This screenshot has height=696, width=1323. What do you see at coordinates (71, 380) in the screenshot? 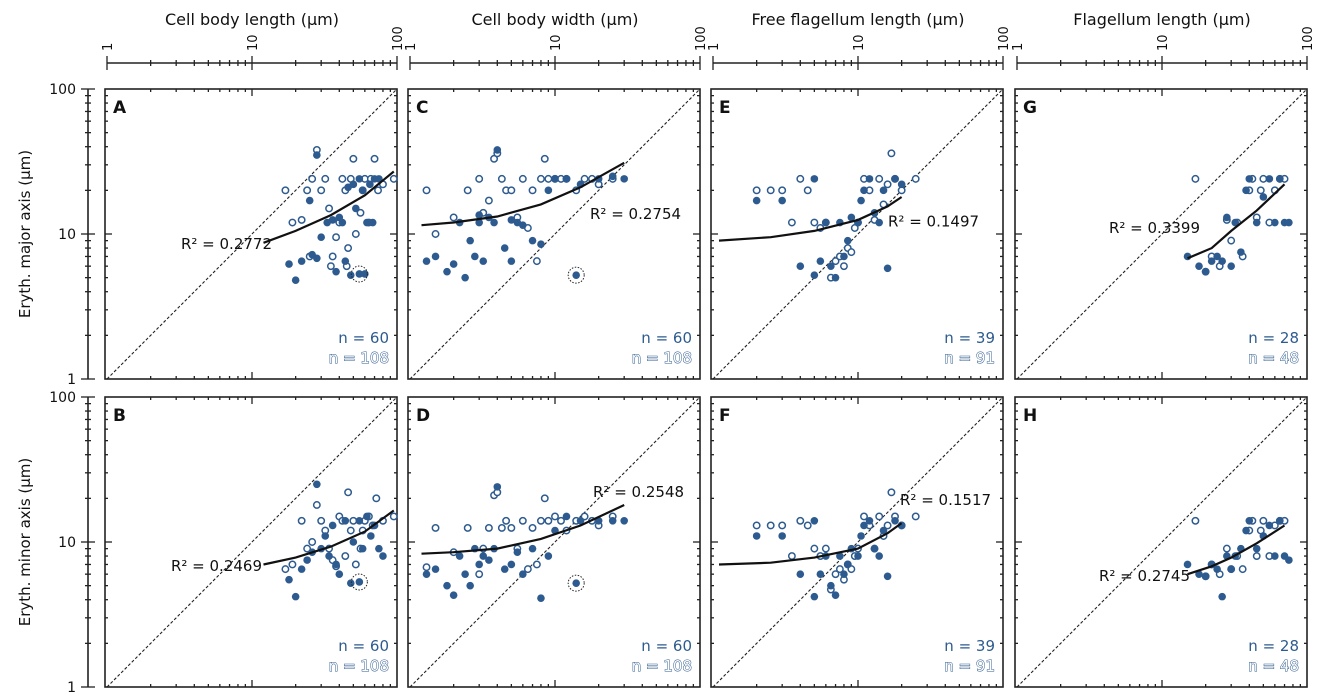
I see `y-tick-label: 1` at bounding box center [71, 380].